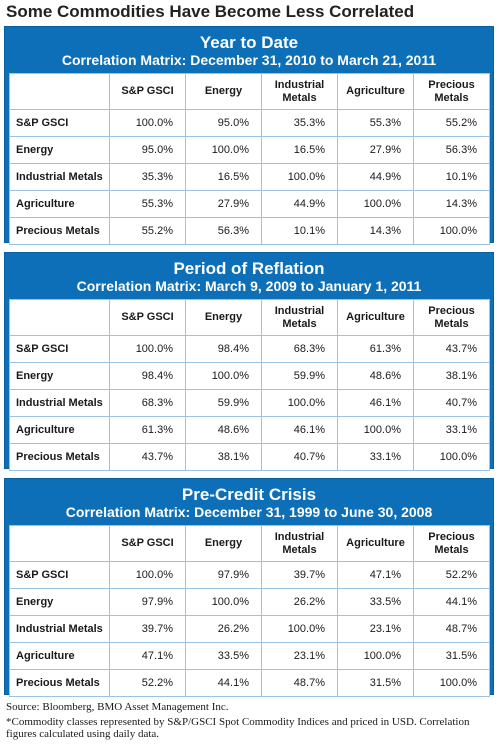 This screenshot has height=746, width=500. Describe the element at coordinates (299, 656) in the screenshot. I see `correlation-cell: 23.1%` at that location.